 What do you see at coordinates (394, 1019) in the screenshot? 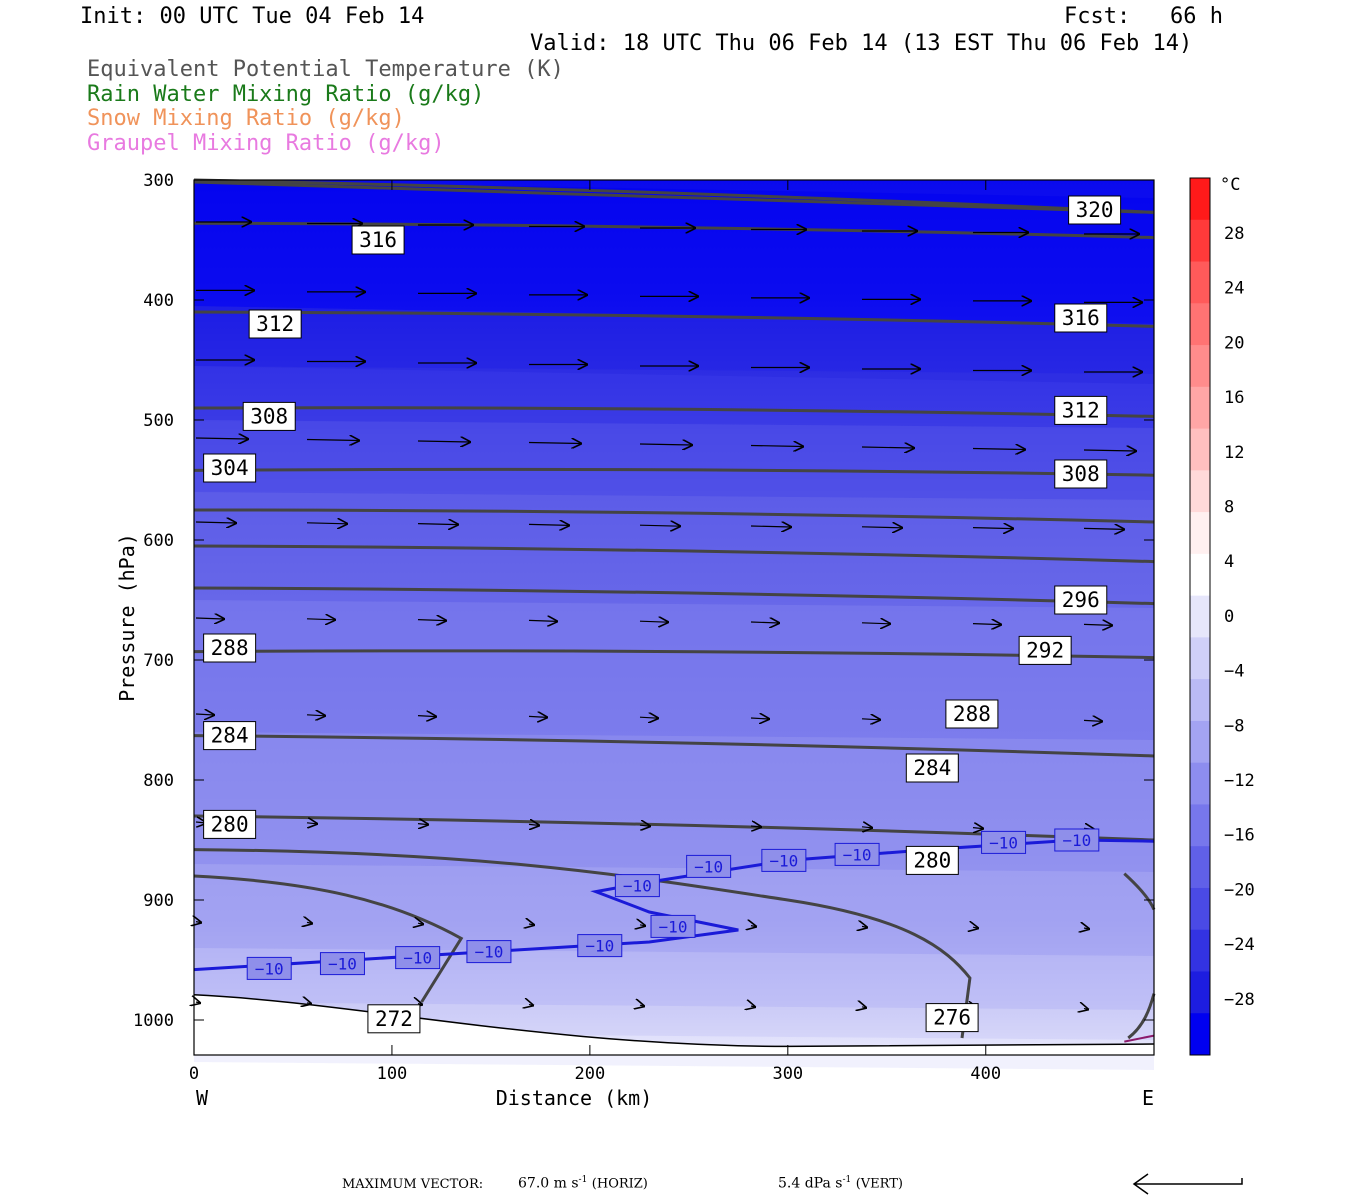
I see `theta-e-label: 272` at bounding box center [394, 1019].